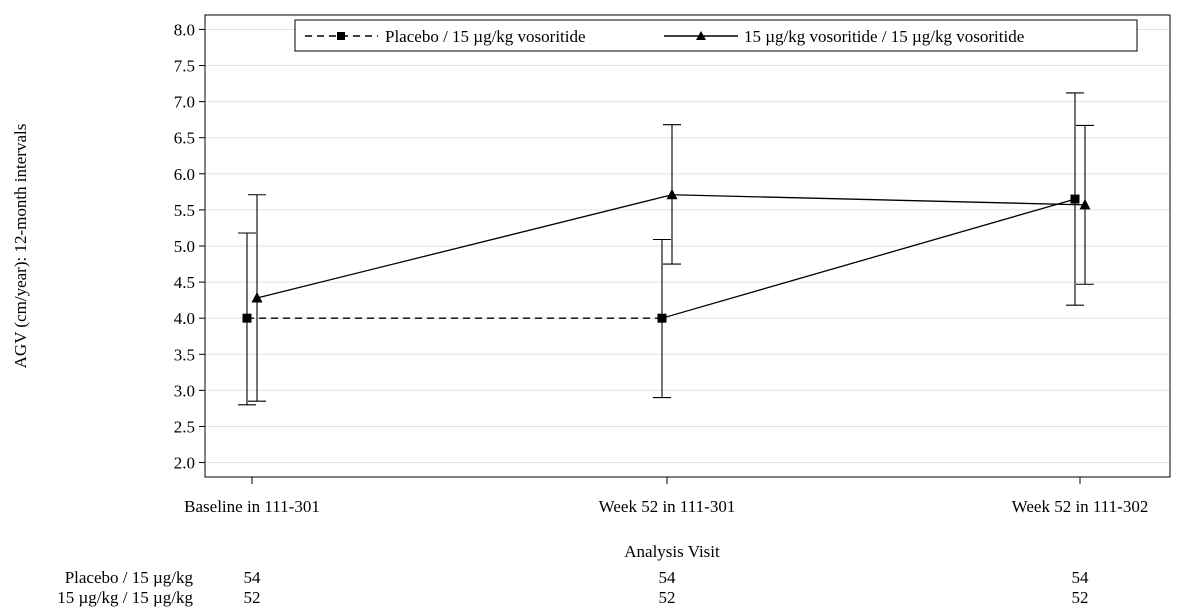  What do you see at coordinates (667, 506) in the screenshot?
I see `x-tick-label: Week 52 in 111-301` at bounding box center [667, 506].